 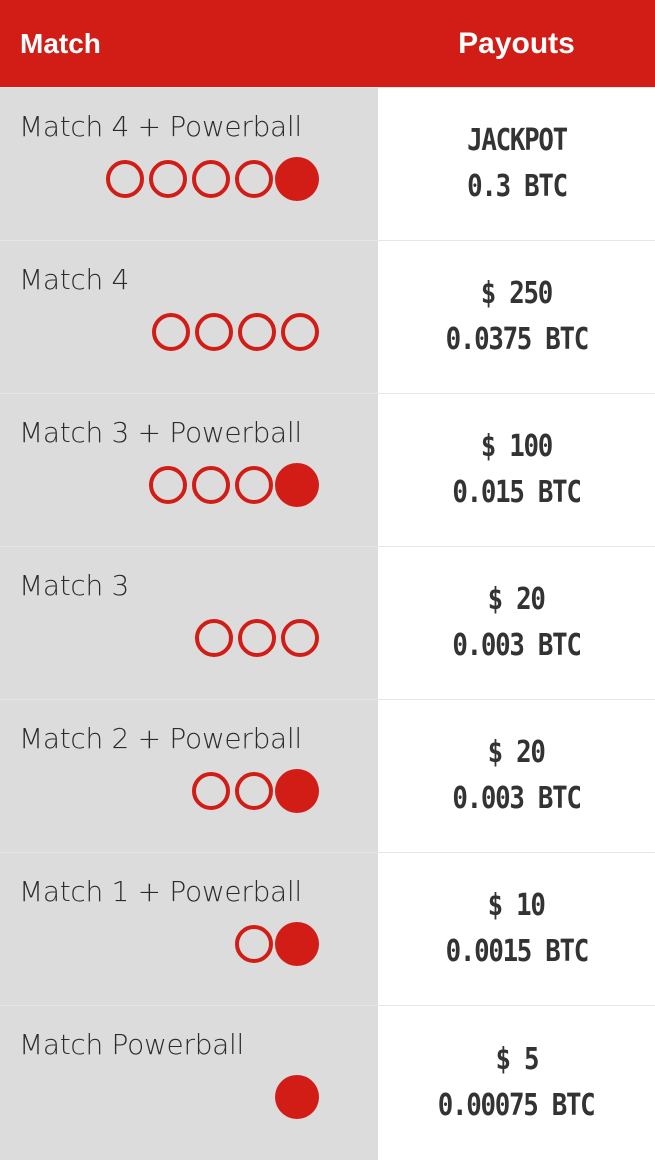 I want to click on payout-btc: 0.00075 BTC, so click(x=517, y=1105).